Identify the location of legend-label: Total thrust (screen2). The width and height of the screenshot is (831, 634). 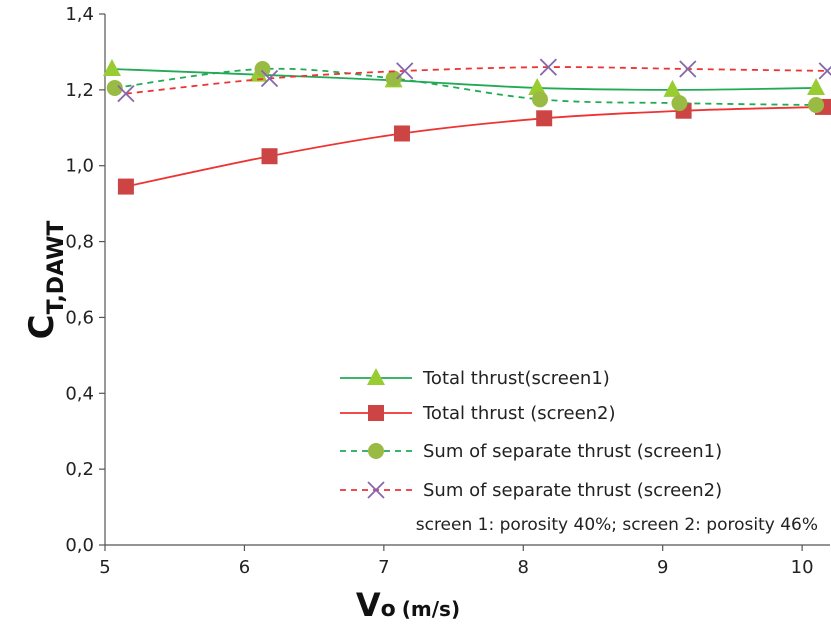
(519, 413).